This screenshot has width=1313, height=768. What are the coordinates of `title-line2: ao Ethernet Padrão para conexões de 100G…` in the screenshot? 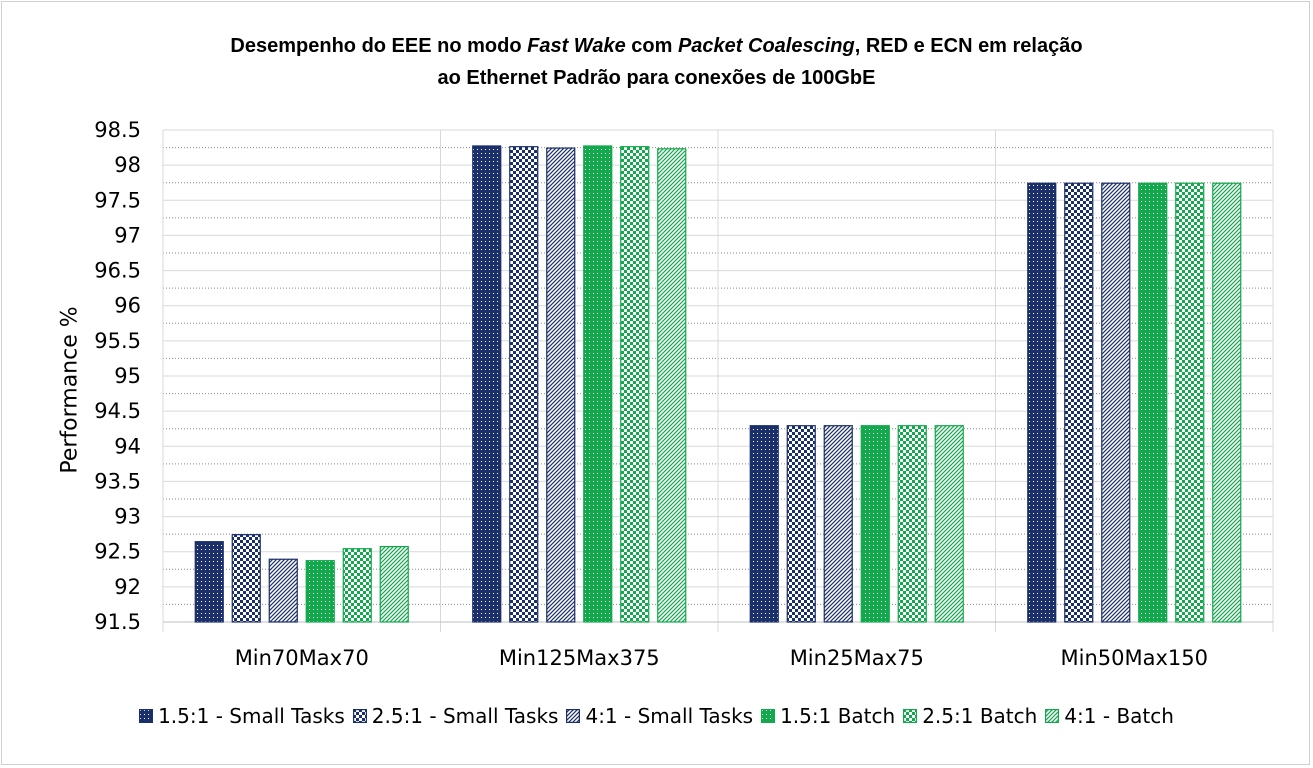 It's located at (656, 78).